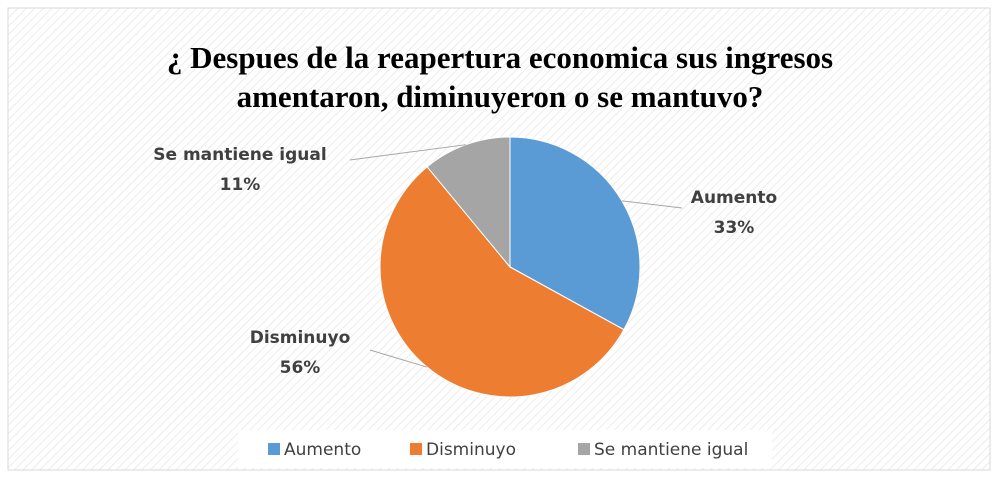 Image resolution: width=1000 pixels, height=480 pixels. Describe the element at coordinates (239, 155) in the screenshot. I see `data-label-category: Se mantiene igual` at that location.